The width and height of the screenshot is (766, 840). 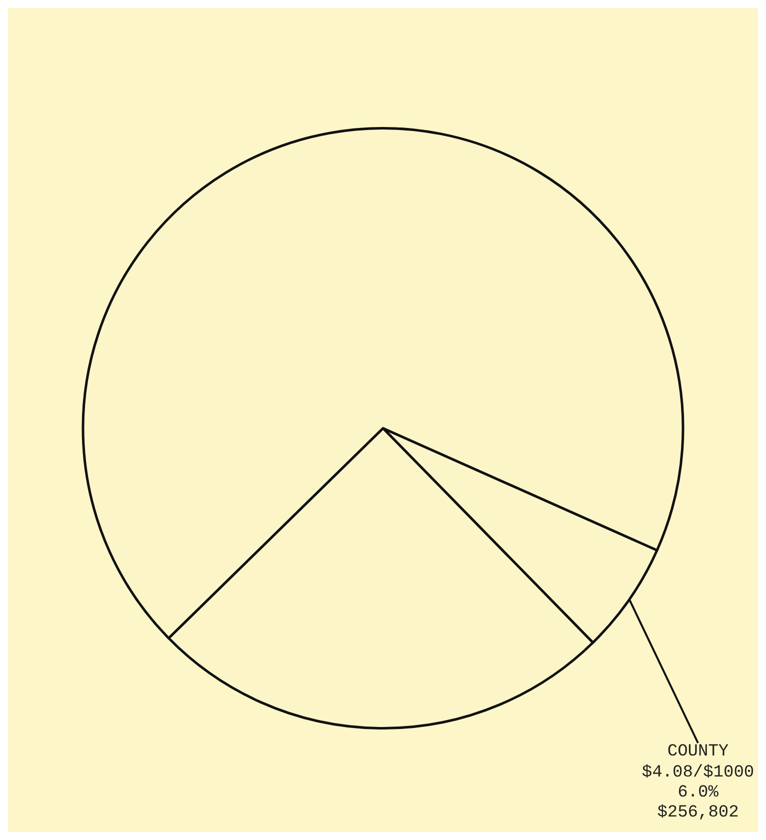 I want to click on data-label: $4.08/$1000 6.0% $256,802, so click(x=698, y=793).